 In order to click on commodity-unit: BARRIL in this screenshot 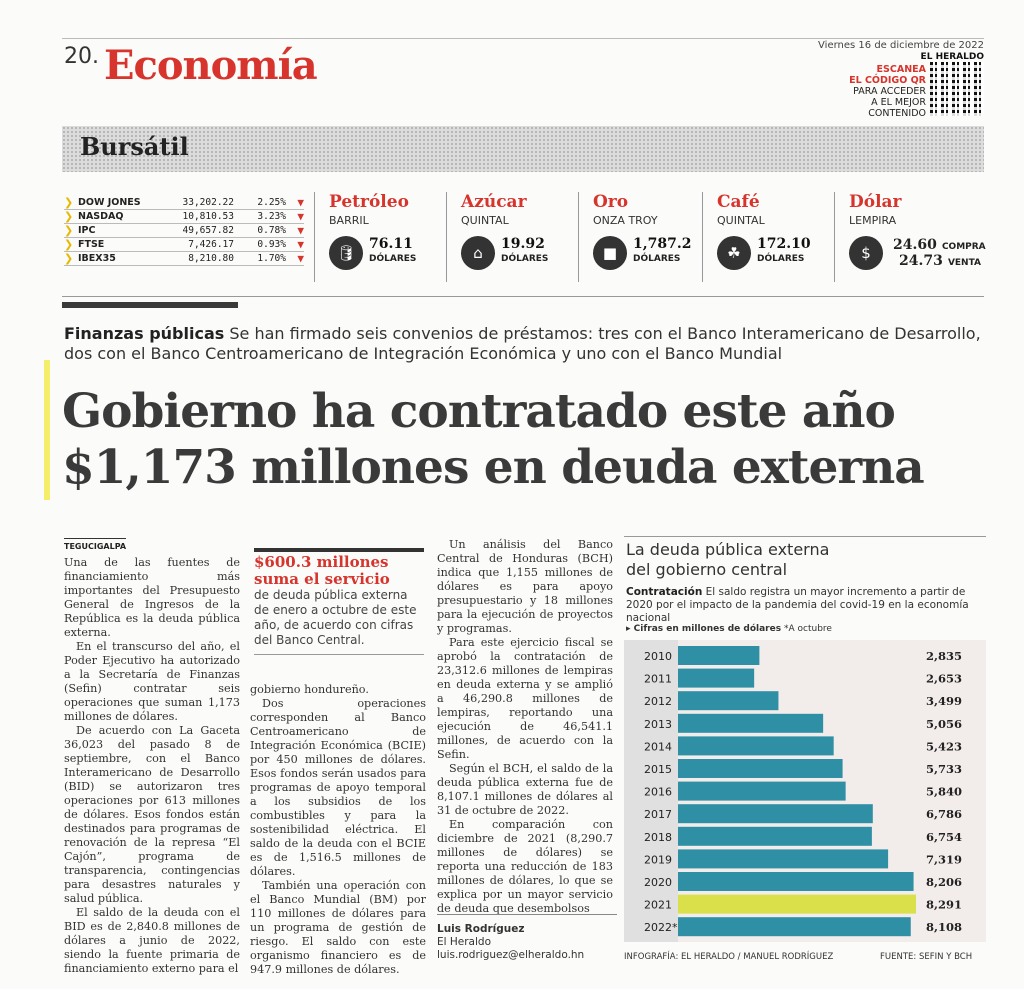, I will do `click(349, 220)`.